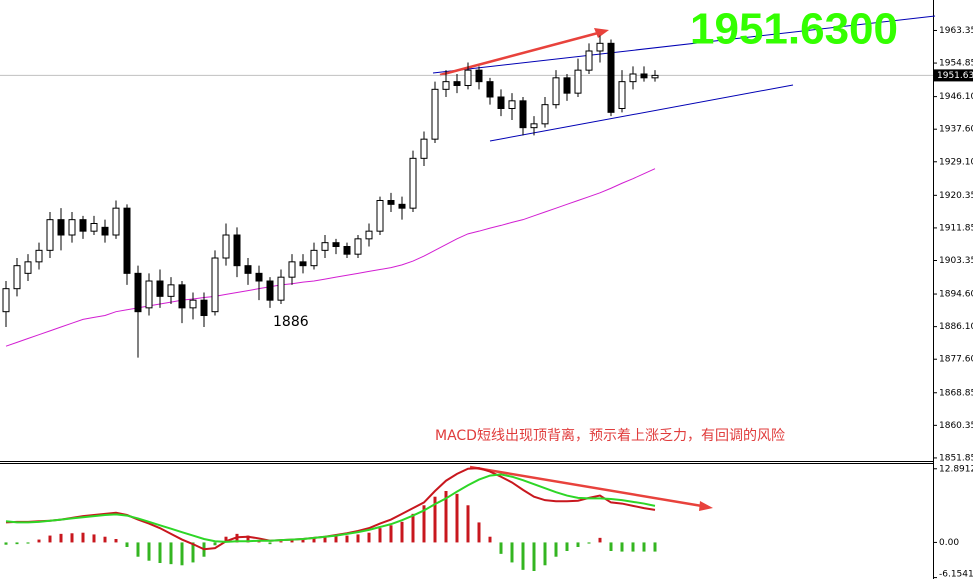 This screenshot has height=579, width=973. What do you see at coordinates (956, 162) in the screenshot?
I see `y-tick-label: 1929.10` at bounding box center [956, 162].